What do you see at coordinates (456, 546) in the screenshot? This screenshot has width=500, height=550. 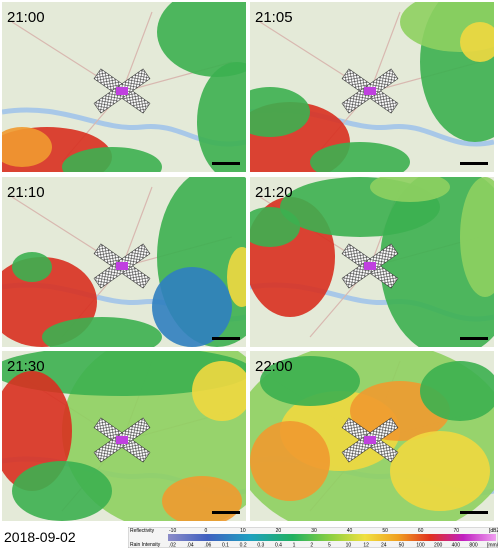 I see `legend-tick: 400` at bounding box center [456, 546].